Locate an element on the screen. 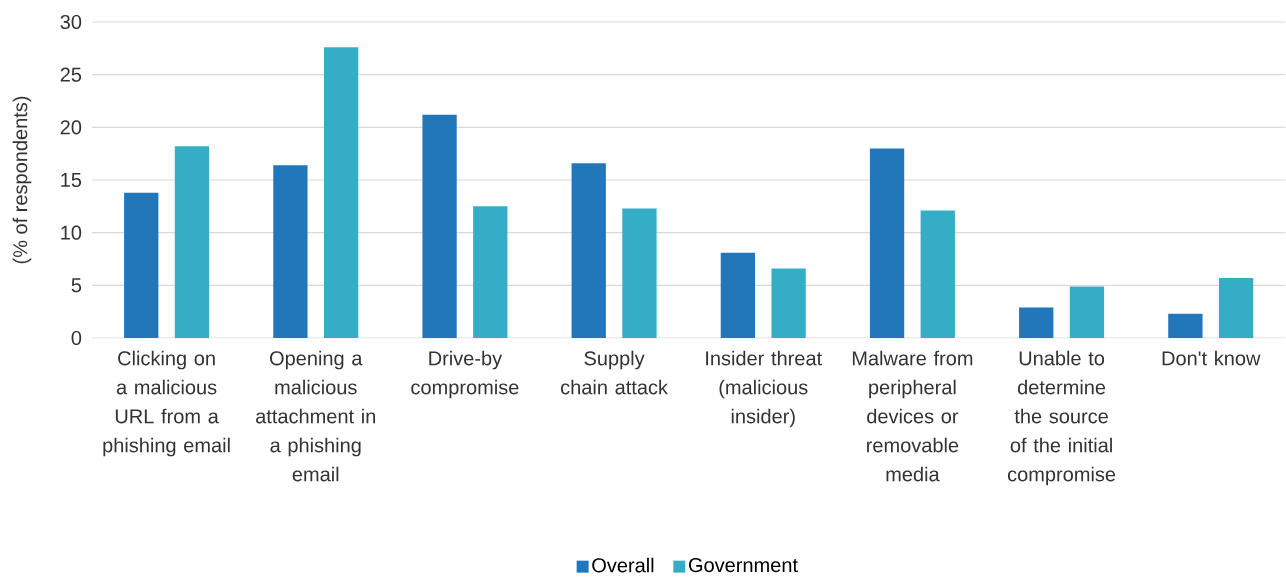  legend-label: Overall is located at coordinates (623, 565).